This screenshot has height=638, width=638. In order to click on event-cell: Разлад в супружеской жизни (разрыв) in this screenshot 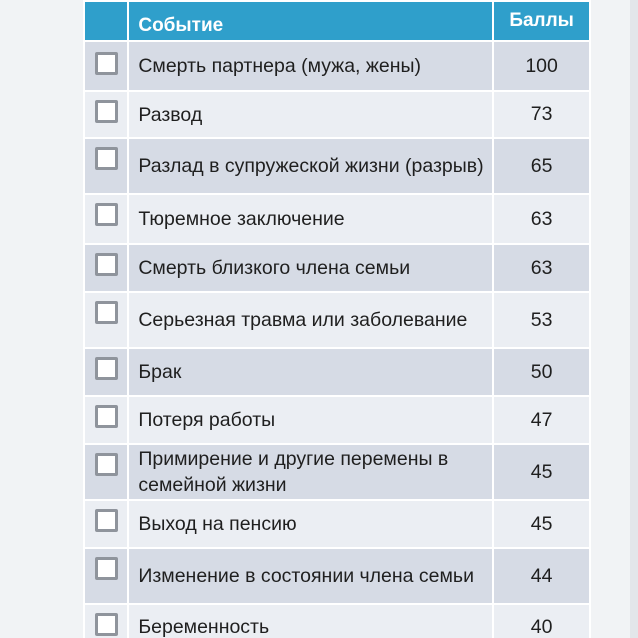, I will do `click(311, 166)`.